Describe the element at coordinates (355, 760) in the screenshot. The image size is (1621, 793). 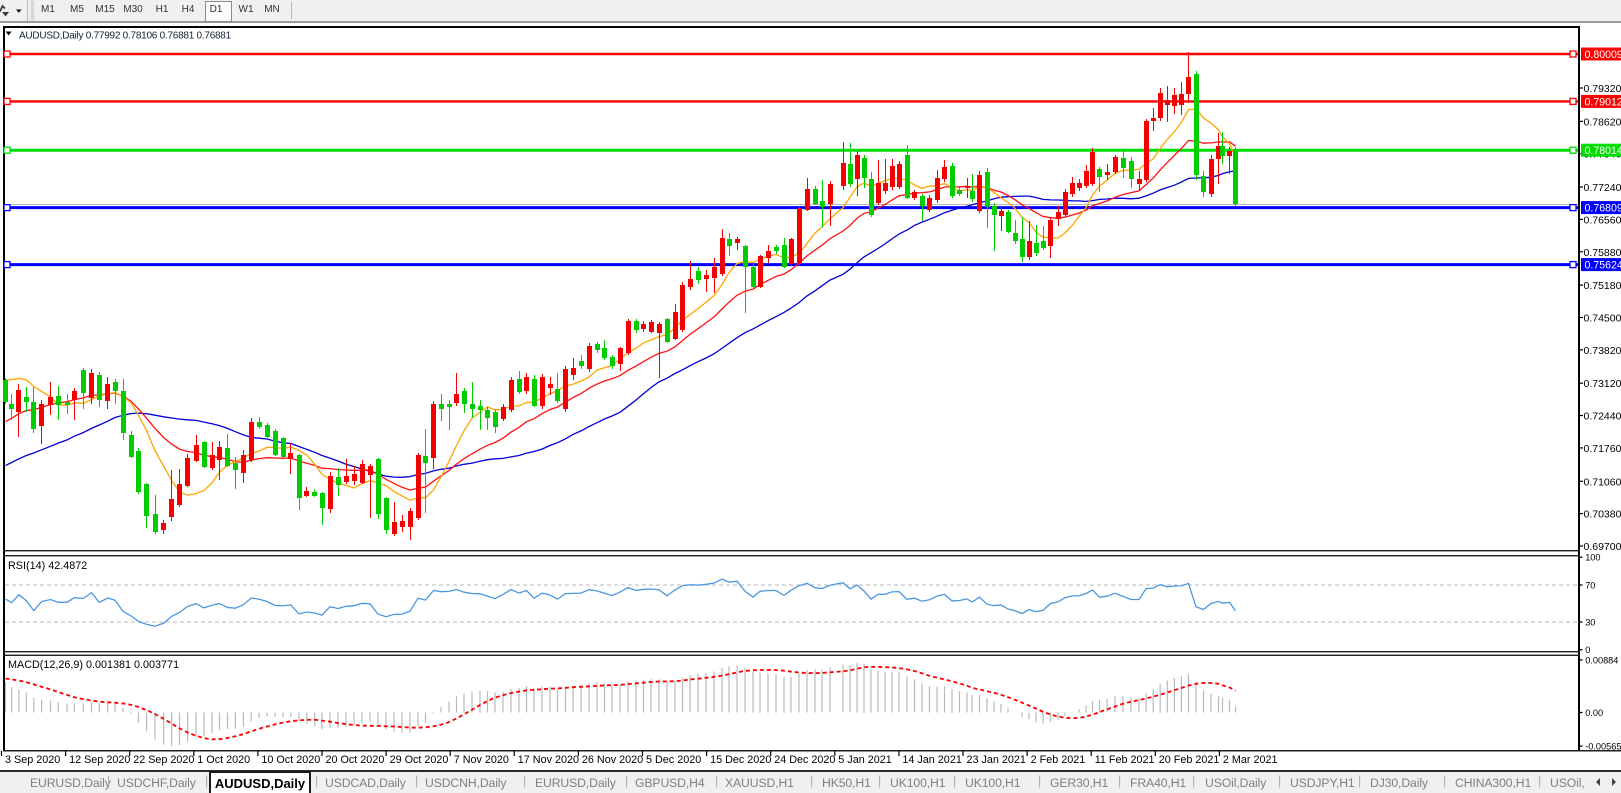
I see `svg-text: 20 Oct 2020` at that location.